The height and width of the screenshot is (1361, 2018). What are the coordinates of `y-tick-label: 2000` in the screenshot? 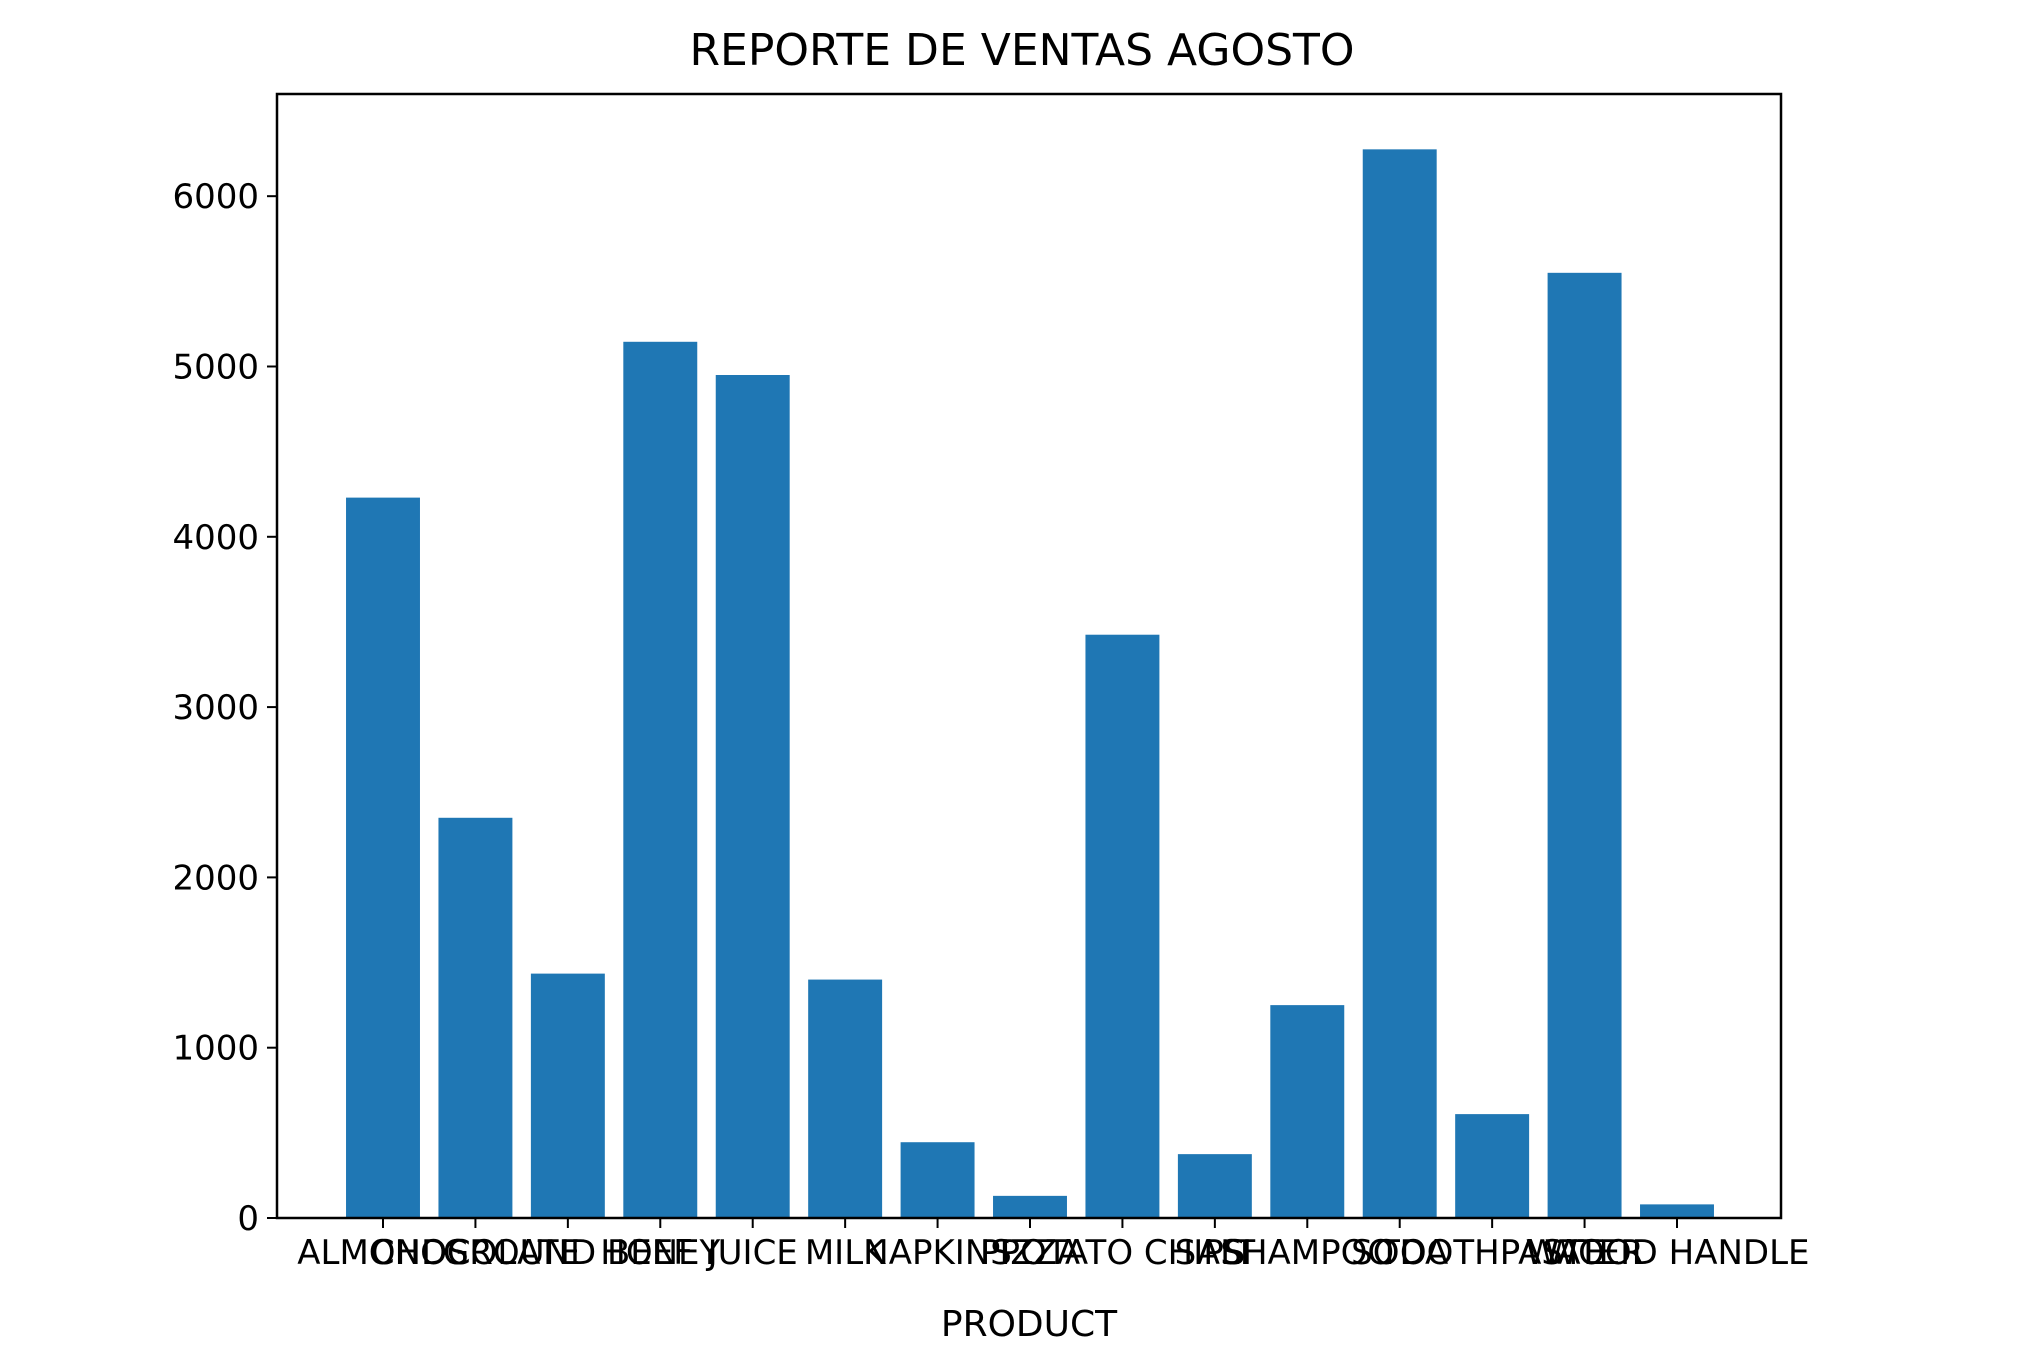 It's located at (215, 878).